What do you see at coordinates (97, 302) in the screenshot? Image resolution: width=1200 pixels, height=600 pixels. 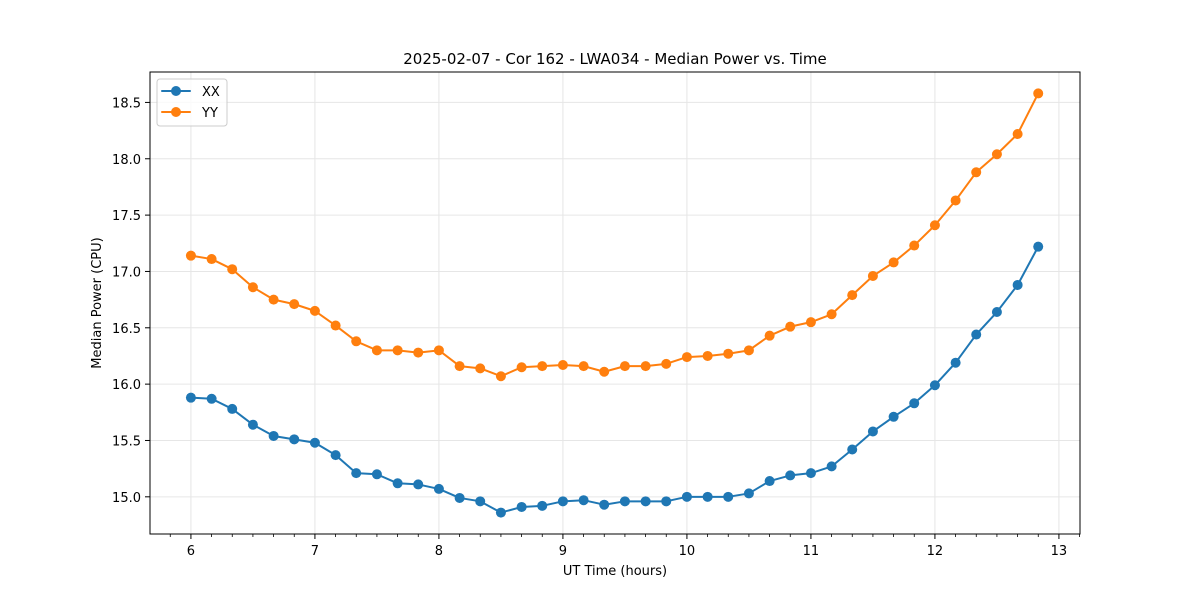 I see `y-axis-label: Median Power (CPU)` at bounding box center [97, 302].